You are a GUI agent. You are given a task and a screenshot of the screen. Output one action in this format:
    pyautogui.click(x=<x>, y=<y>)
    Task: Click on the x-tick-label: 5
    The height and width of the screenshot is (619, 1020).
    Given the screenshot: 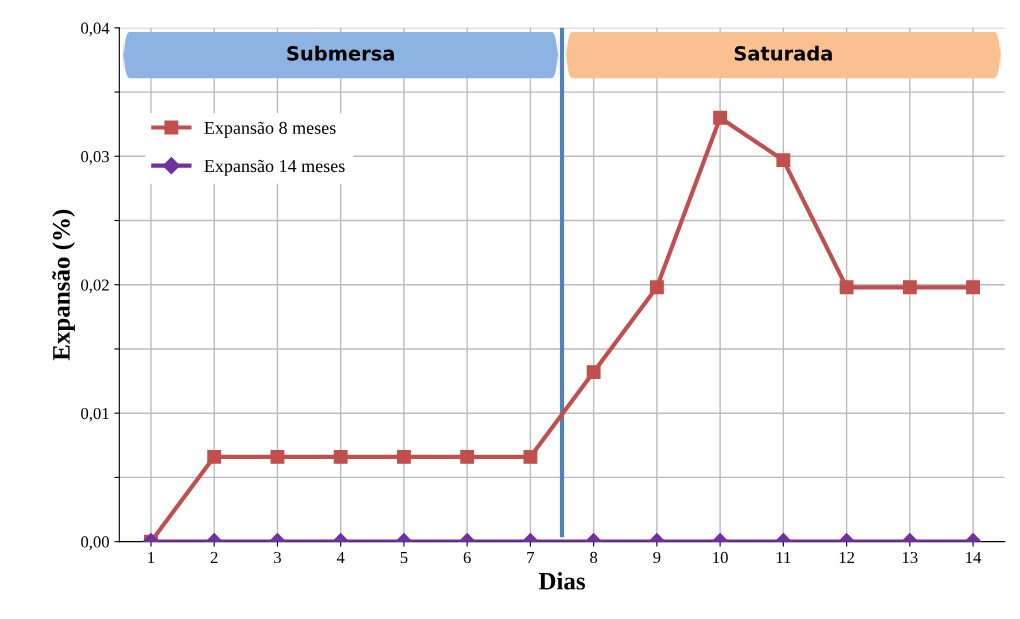 What is the action you would take?
    pyautogui.click(x=404, y=558)
    